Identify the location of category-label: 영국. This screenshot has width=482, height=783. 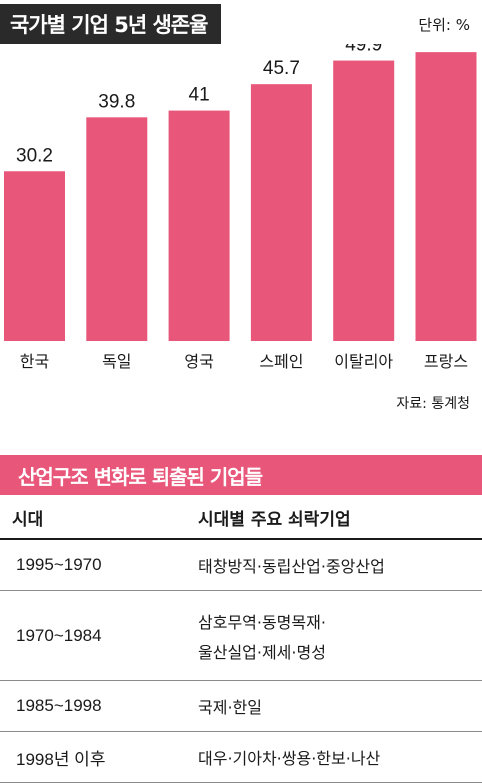
(198, 361).